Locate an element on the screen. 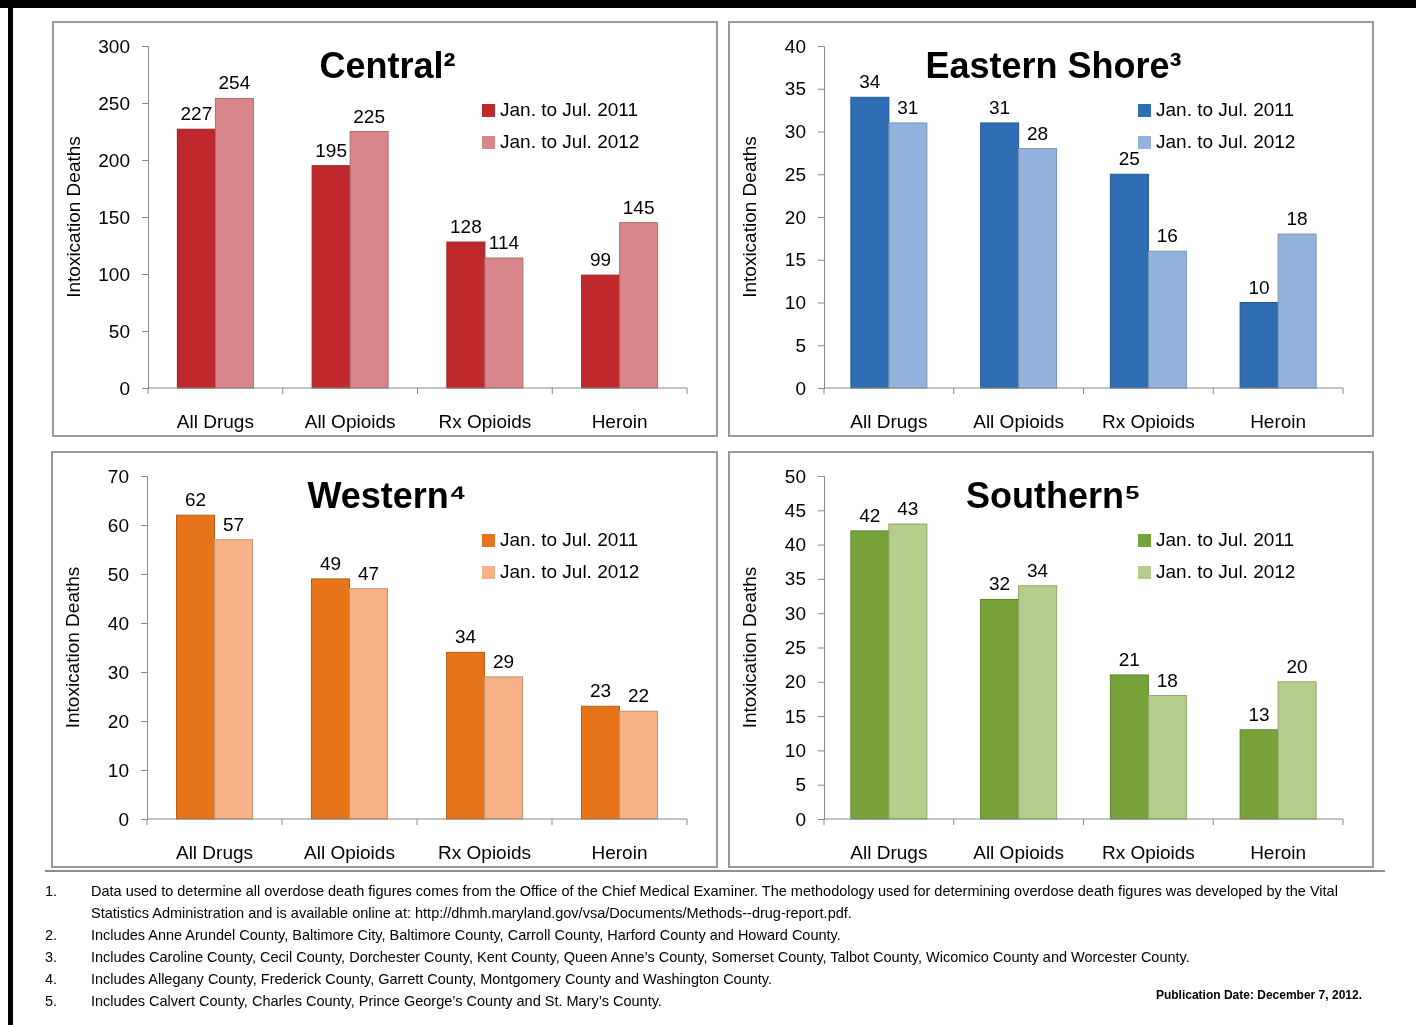 This screenshot has height=1025, width=1416. text: 5. Includes Calvert County, Charles County, Prince George’s County and St. Mary’s County. is located at coordinates (353, 1001).